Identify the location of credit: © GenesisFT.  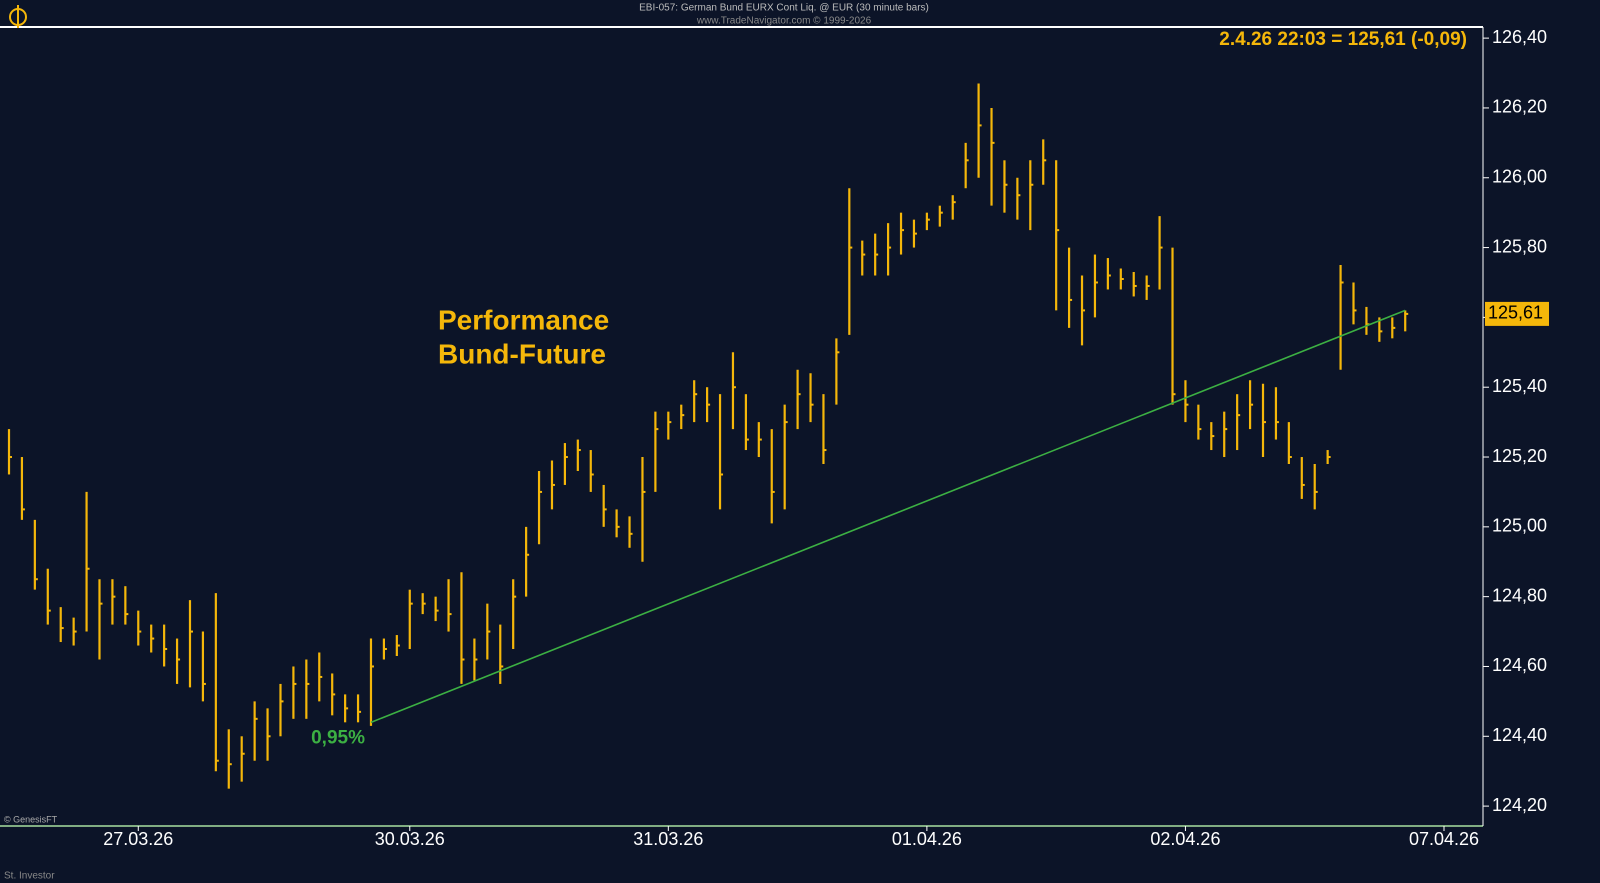
(31, 819).